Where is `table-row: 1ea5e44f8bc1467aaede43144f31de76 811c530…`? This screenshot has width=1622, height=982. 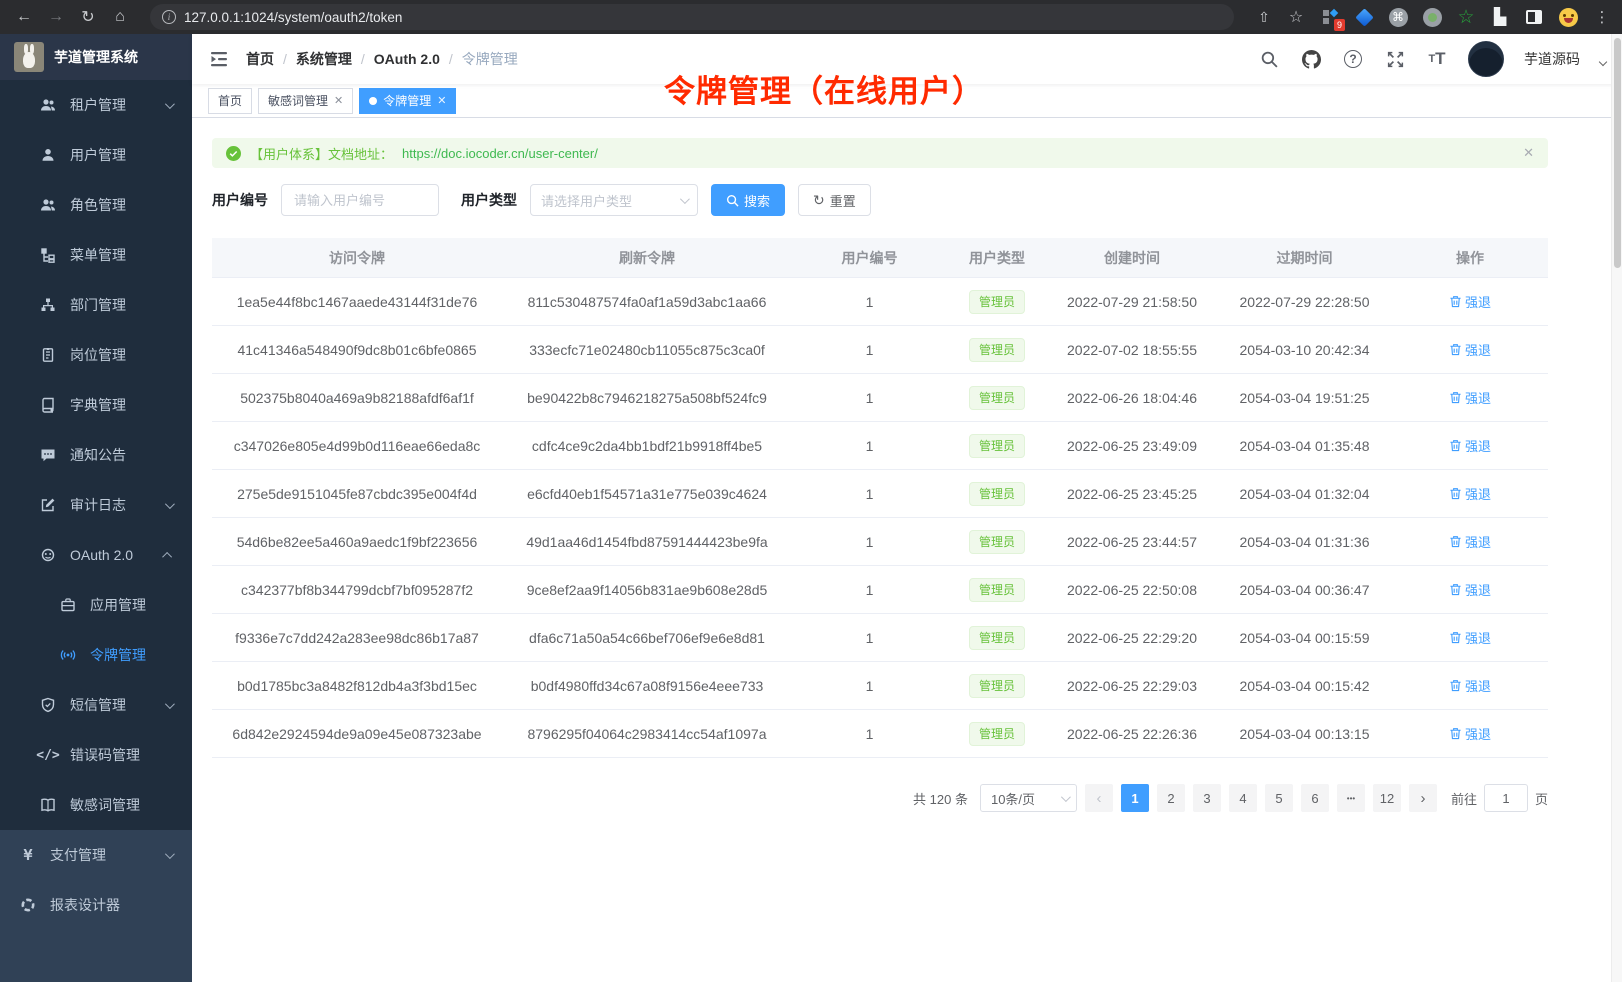 table-row: 1ea5e44f8bc1467aaede43144f31de76 811c530… is located at coordinates (880, 302).